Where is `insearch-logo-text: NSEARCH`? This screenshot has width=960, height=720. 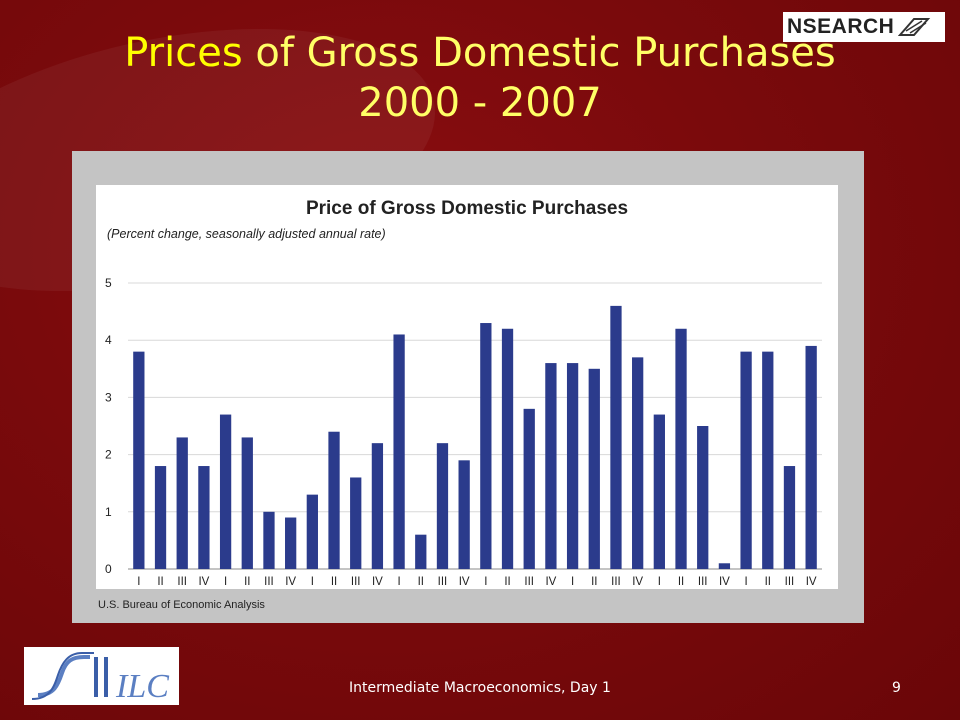
insearch-logo-text: NSEARCH is located at coordinates (841, 26).